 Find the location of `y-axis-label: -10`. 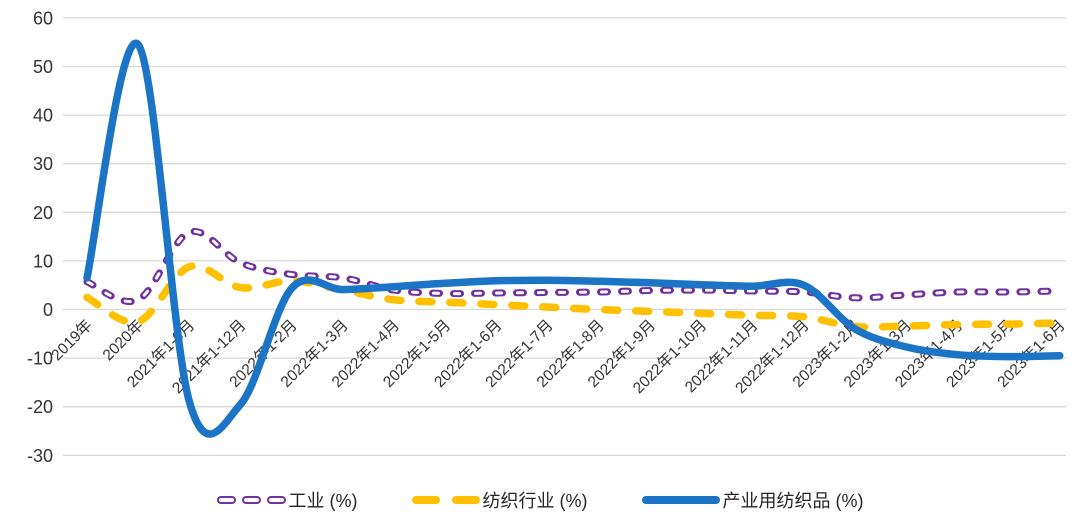

y-axis-label: -10 is located at coordinates (40, 359).